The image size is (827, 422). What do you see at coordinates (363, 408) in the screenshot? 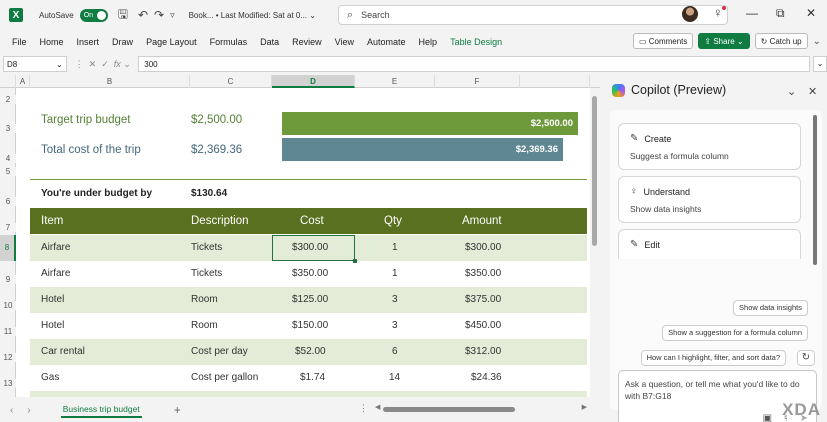
I see `tab-splitter-icon: ⋮` at bounding box center [363, 408].